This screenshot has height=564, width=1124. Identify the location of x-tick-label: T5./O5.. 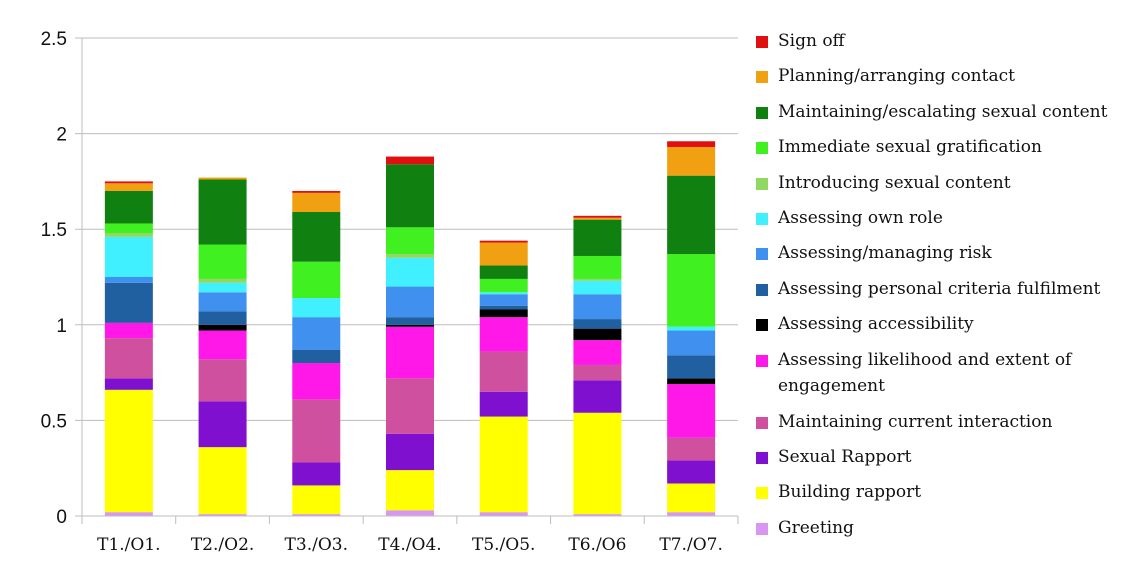
(503, 545).